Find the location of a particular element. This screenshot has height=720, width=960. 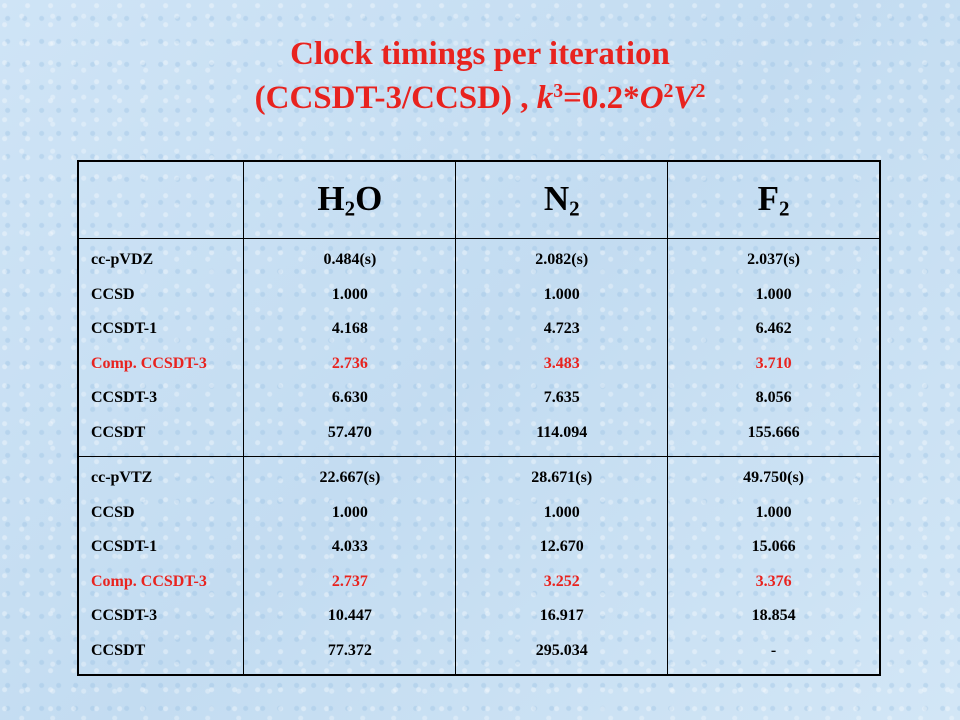

value: 6.630 is located at coordinates (349, 397).